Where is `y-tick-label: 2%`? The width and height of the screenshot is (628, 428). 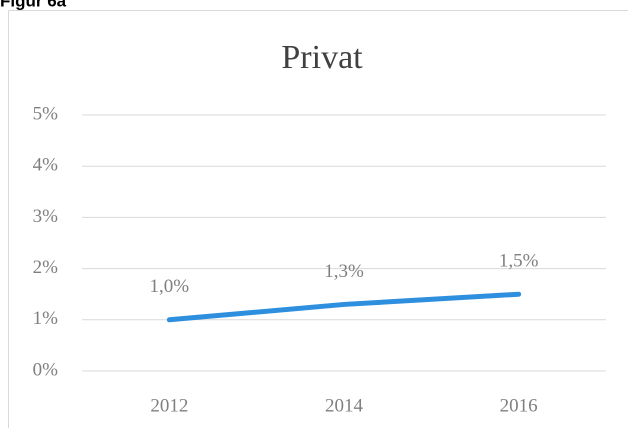
y-tick-label: 2% is located at coordinates (46, 267).